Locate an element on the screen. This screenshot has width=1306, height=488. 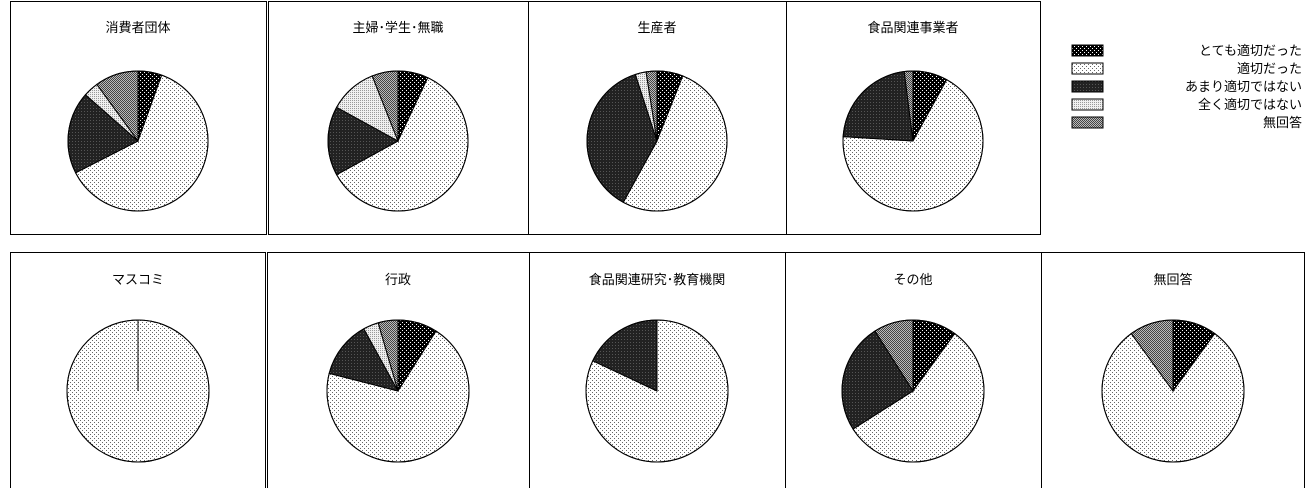
legend-swatch-mukaitou is located at coordinates (1087, 122).